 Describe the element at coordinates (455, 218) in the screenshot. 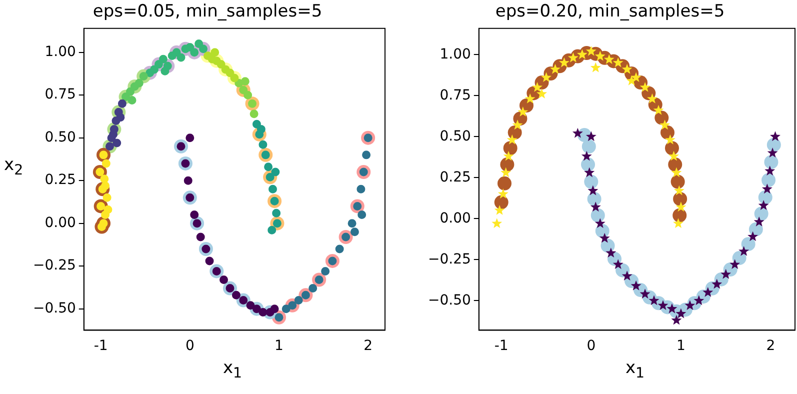

I see `y-tick-label: 0.00` at that location.